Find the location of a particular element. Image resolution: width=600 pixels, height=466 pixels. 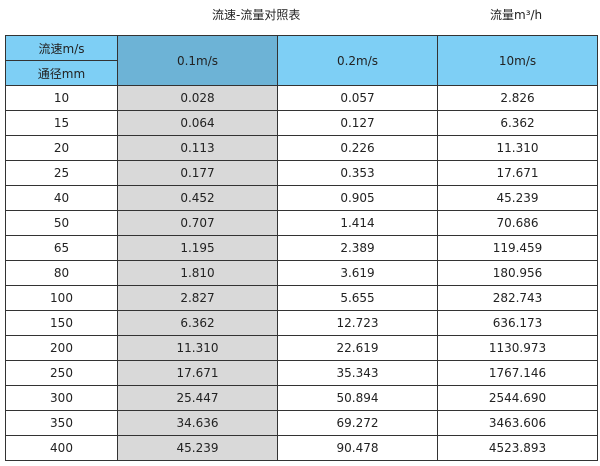

flow-cell: 0.707 is located at coordinates (197, 223).